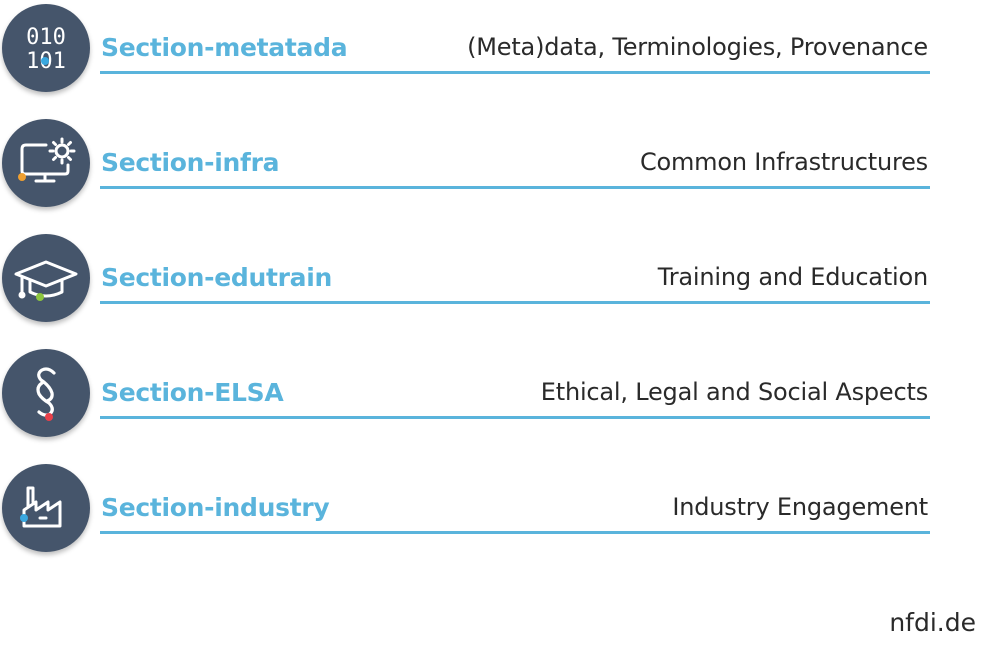  Describe the element at coordinates (783, 162) in the screenshot. I see `section-description: Common Infrastructures` at that location.